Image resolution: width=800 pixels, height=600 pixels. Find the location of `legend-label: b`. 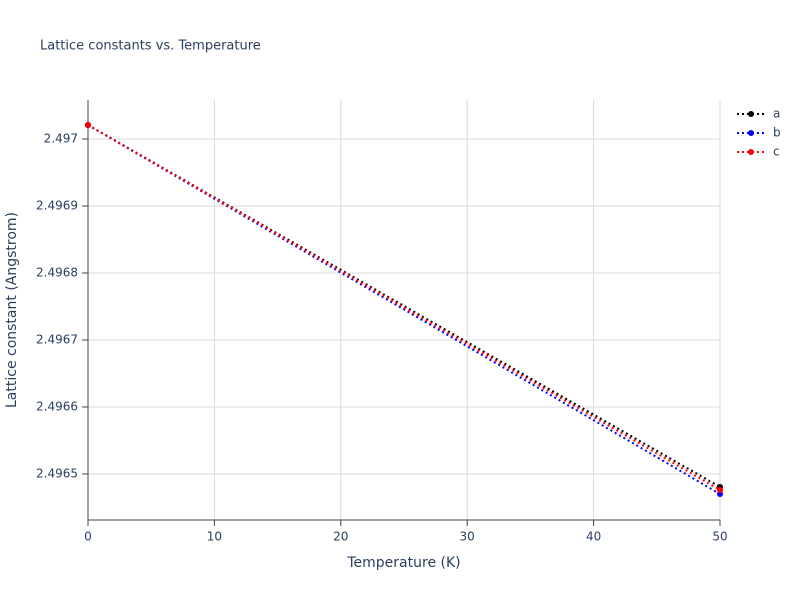

legend-label: b is located at coordinates (777, 133).